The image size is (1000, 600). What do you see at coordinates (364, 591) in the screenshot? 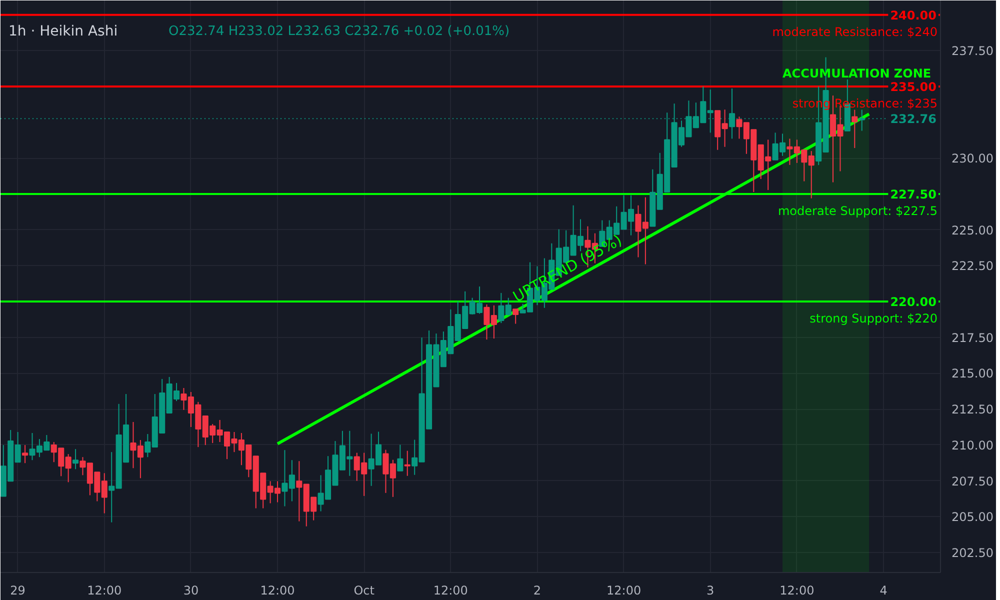
I see `x-tick-label: Oct` at bounding box center [364, 591].